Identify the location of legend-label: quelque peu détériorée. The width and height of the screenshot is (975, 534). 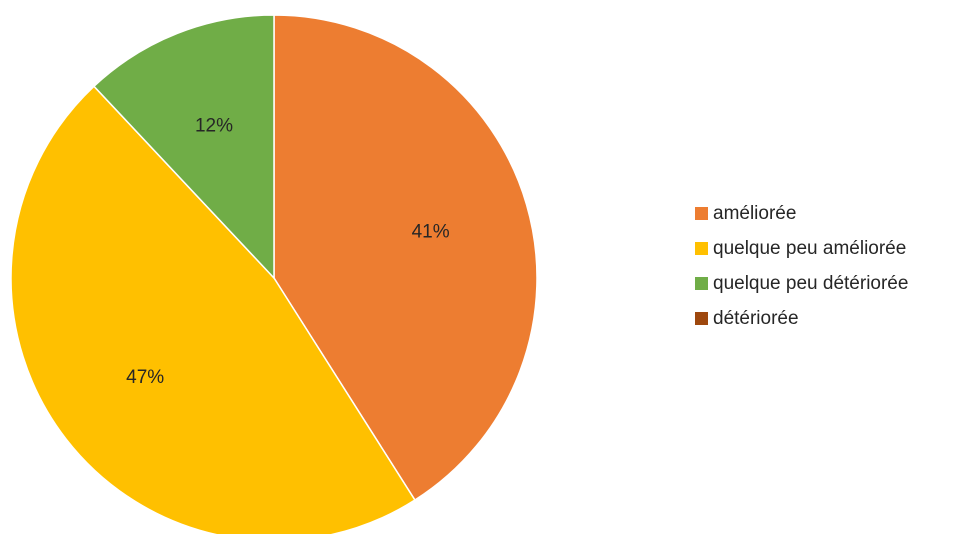
(811, 283).